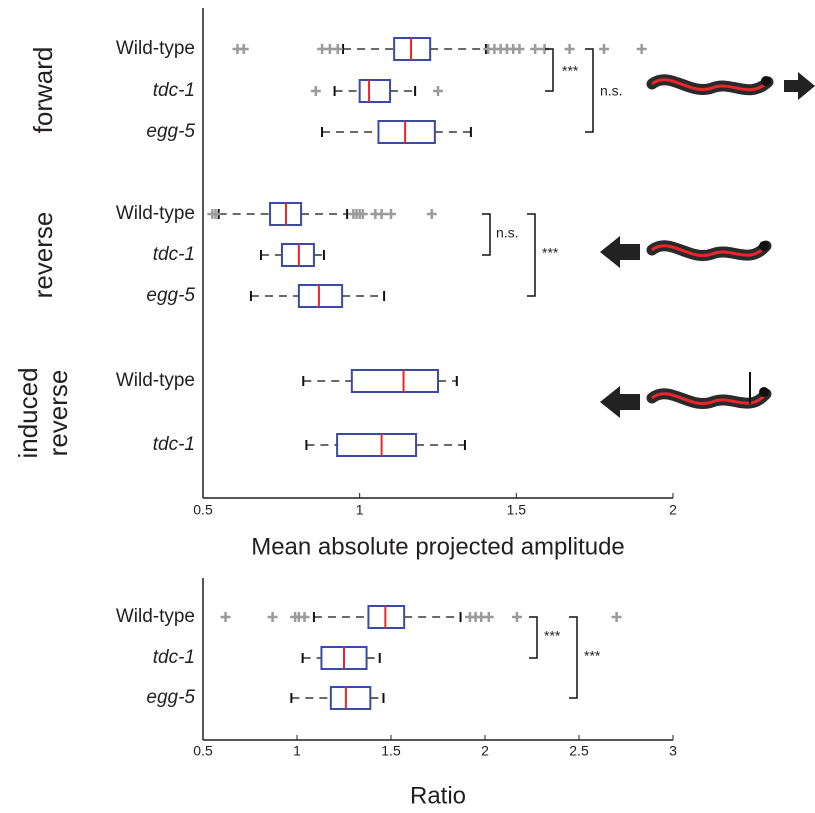 Image resolution: width=815 pixels, height=813 pixels. Describe the element at coordinates (438, 795) in the screenshot. I see `x-axis-label: Ratio` at that location.